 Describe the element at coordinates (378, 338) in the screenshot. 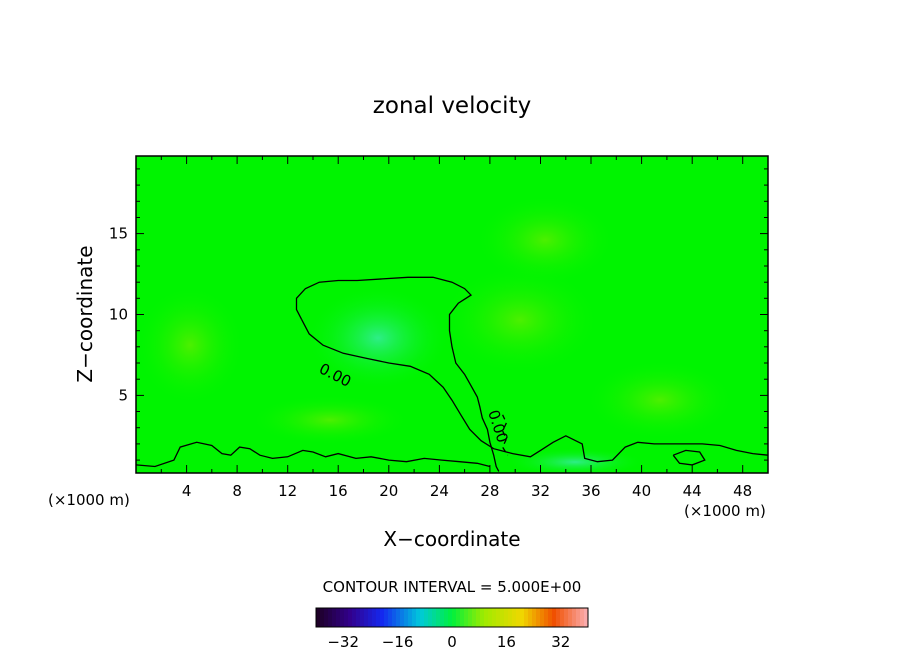

I see `weak-negative-region` at that location.